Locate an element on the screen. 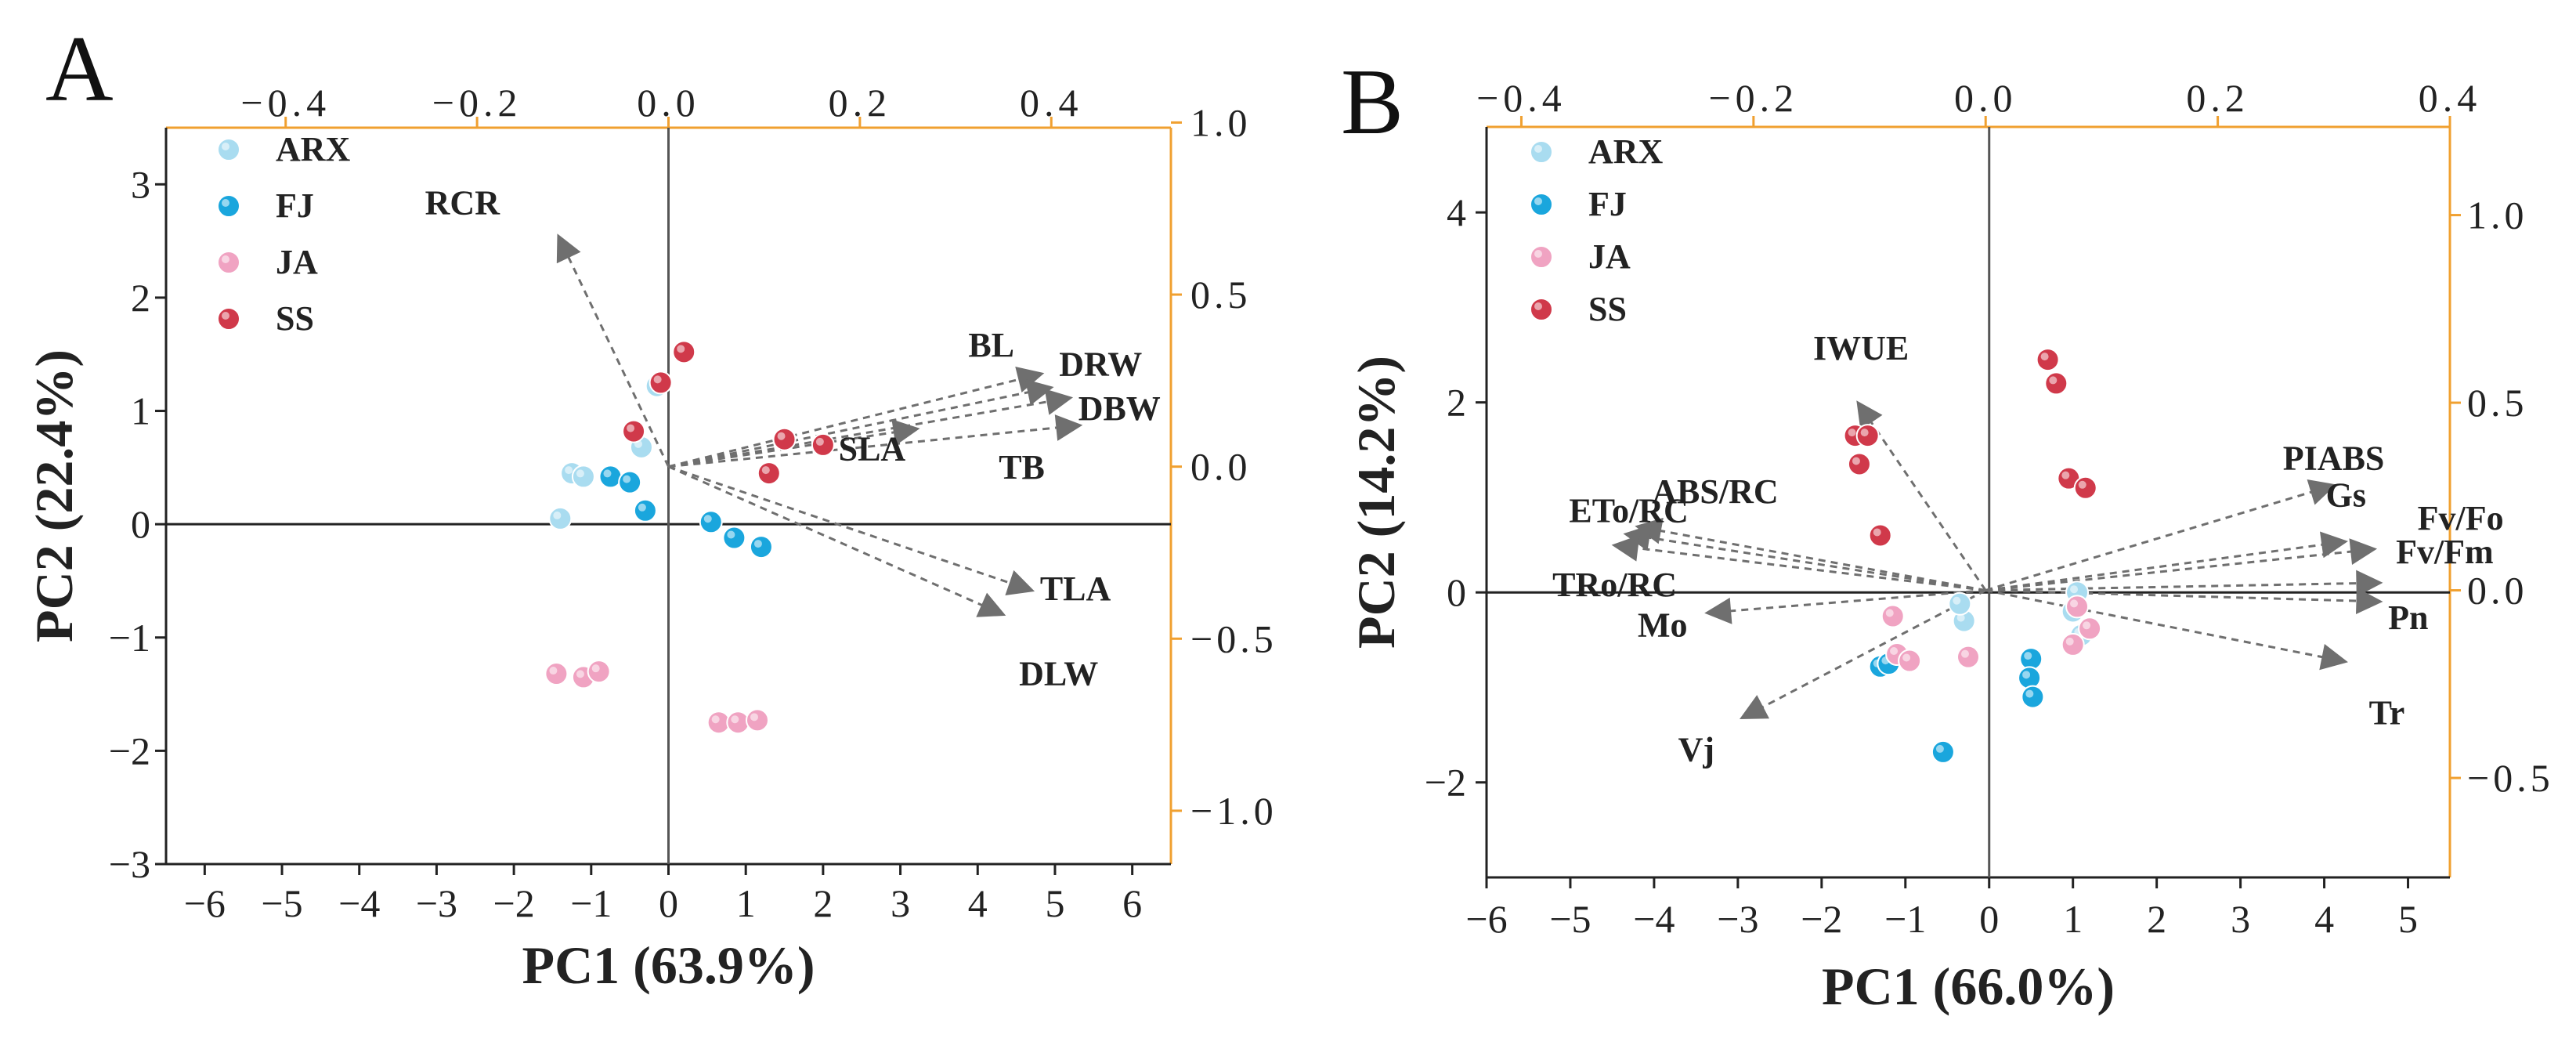 This screenshot has width=2576, height=1038. legend-marker-ss is located at coordinates (228, 319).